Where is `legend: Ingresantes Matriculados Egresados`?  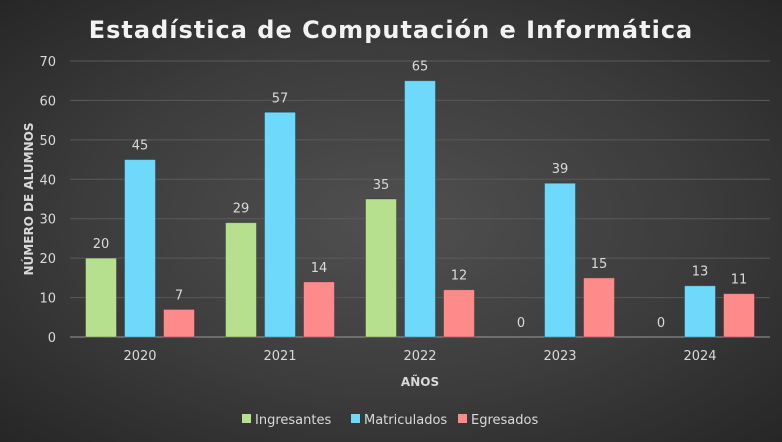 legend: Ingresantes Matriculados Egresados is located at coordinates (390, 420).